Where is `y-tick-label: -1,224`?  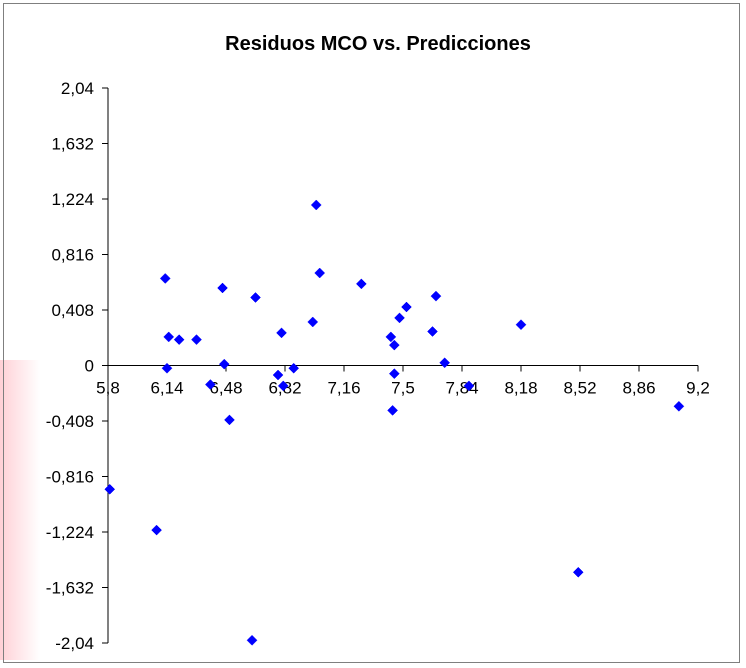 y-tick-label: -1,224 is located at coordinates (70, 532).